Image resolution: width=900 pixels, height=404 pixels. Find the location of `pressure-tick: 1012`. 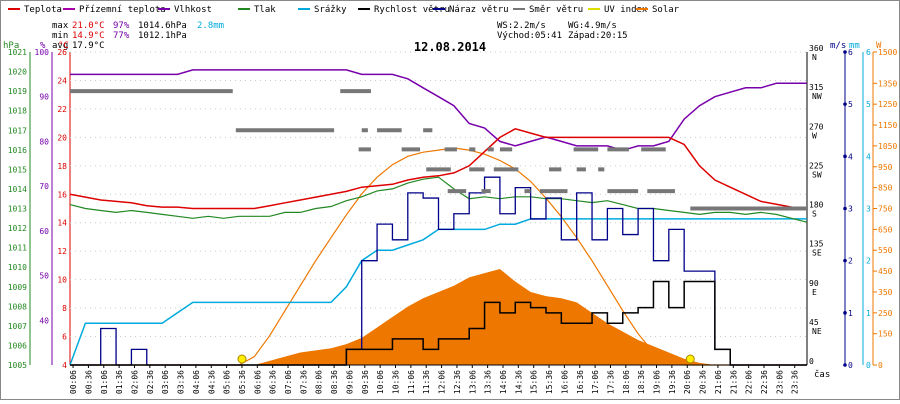

pressure-tick: 1012 is located at coordinates (17, 228).